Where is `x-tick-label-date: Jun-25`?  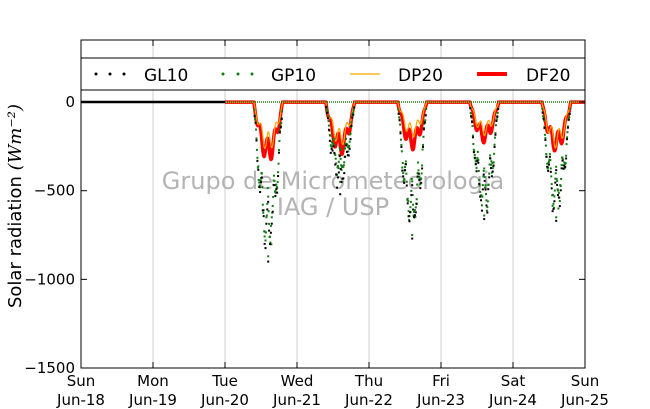 x-tick-label-date: Jun-25 is located at coordinates (584, 400).